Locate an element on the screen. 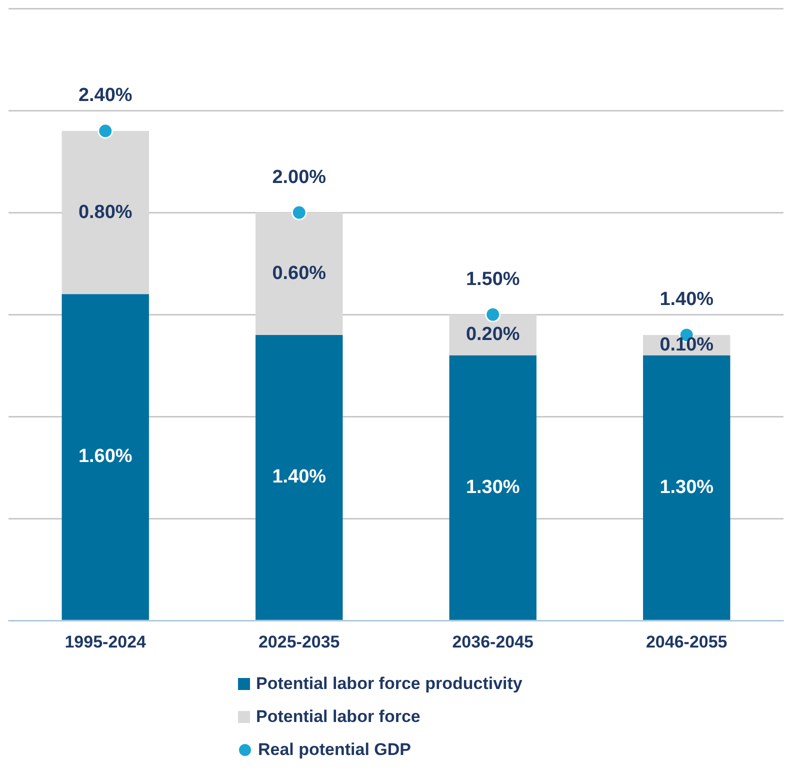 The height and width of the screenshot is (770, 792). data-label: 0.20% is located at coordinates (493, 335).